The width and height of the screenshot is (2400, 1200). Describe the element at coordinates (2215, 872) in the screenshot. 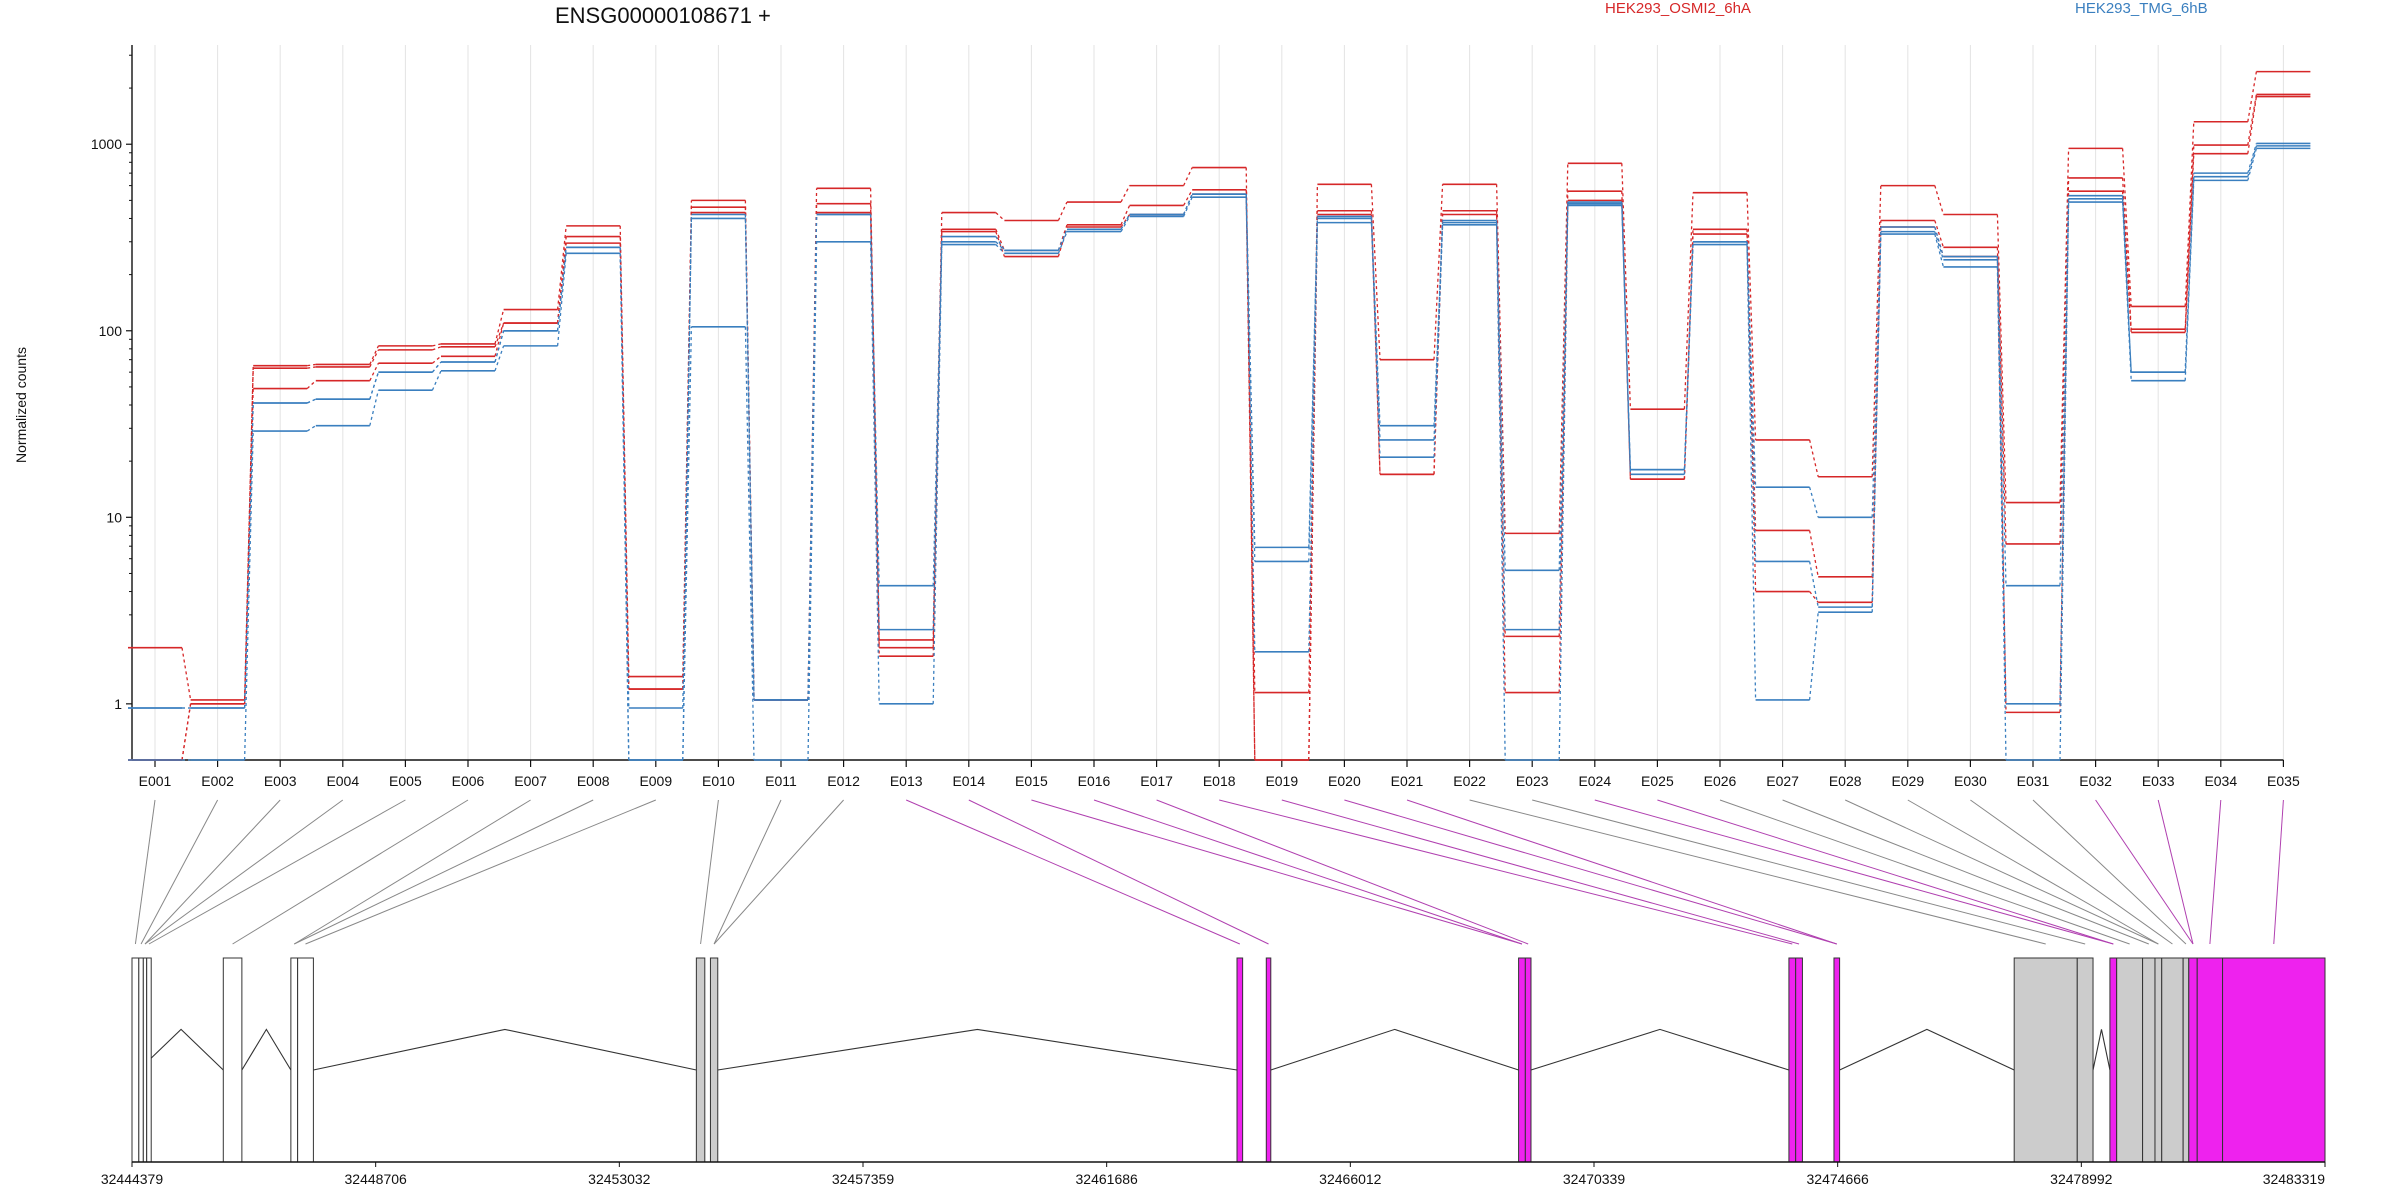

I see `connector-E034` at that location.